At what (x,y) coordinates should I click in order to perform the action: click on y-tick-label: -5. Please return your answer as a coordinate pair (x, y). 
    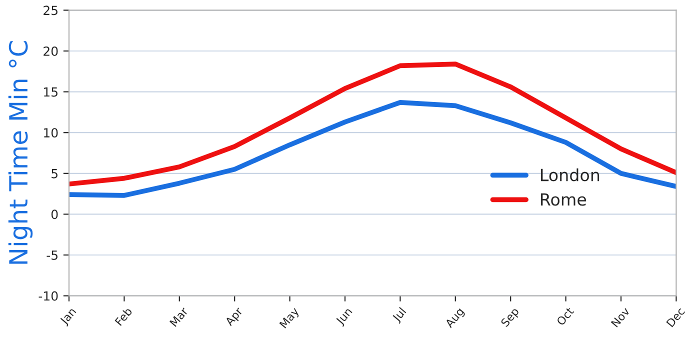
    Looking at the image, I should click on (52, 255).